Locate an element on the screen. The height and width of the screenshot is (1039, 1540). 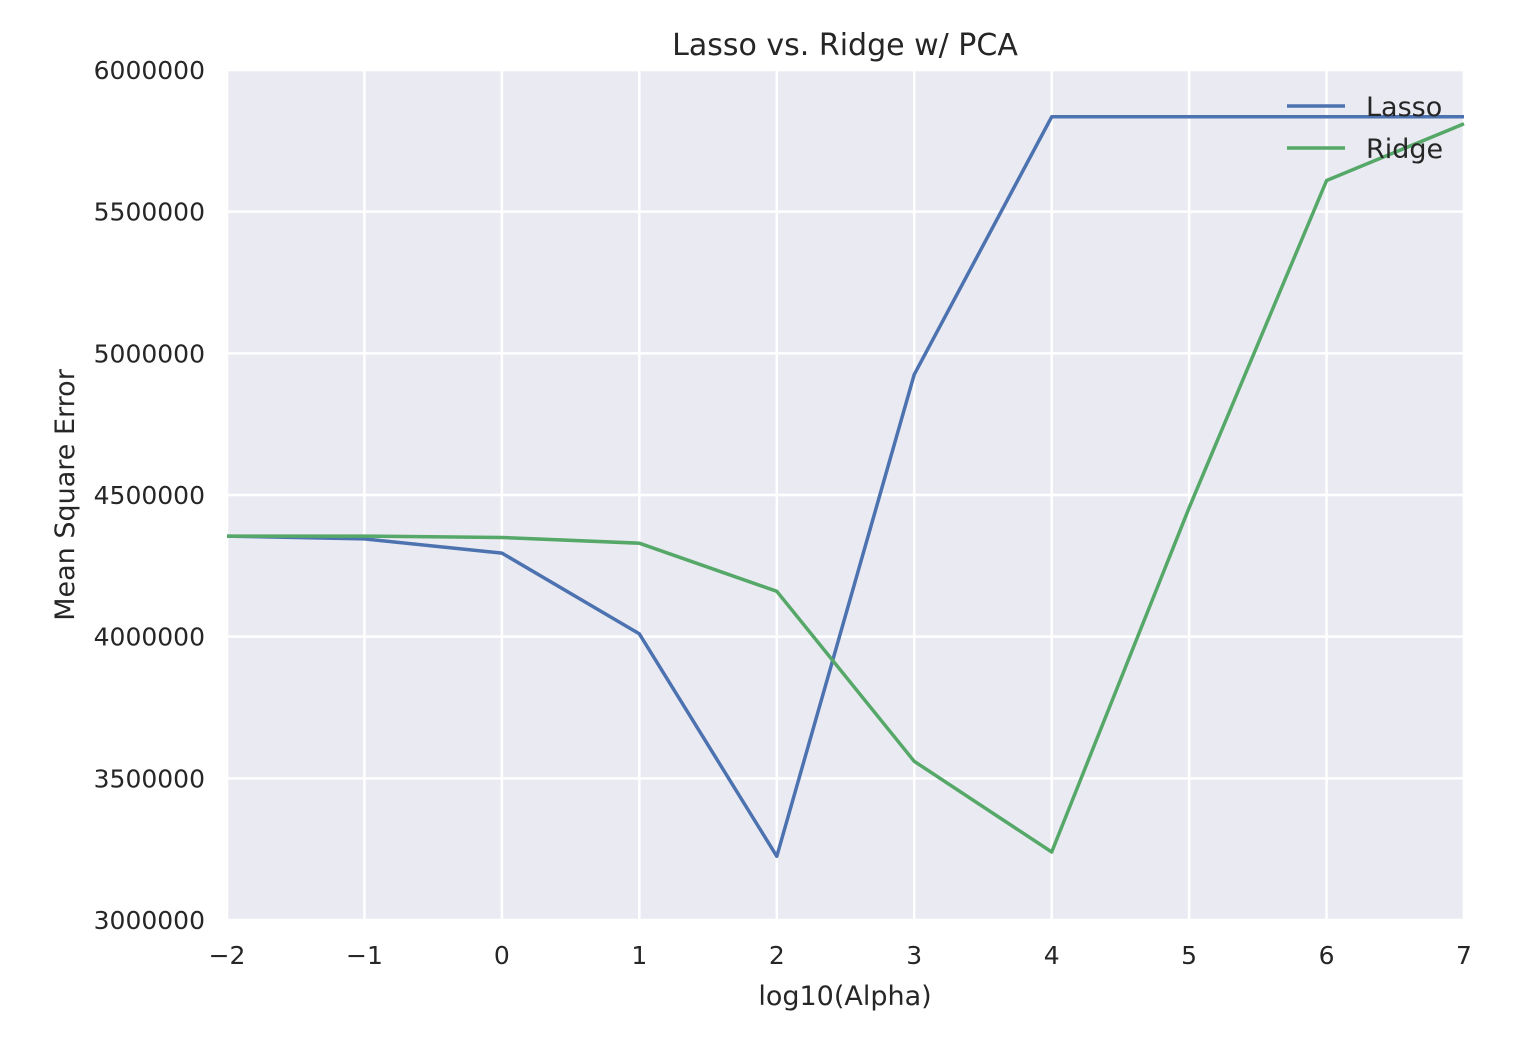
y-axis-label: Mean Square Error is located at coordinates (65, 494).